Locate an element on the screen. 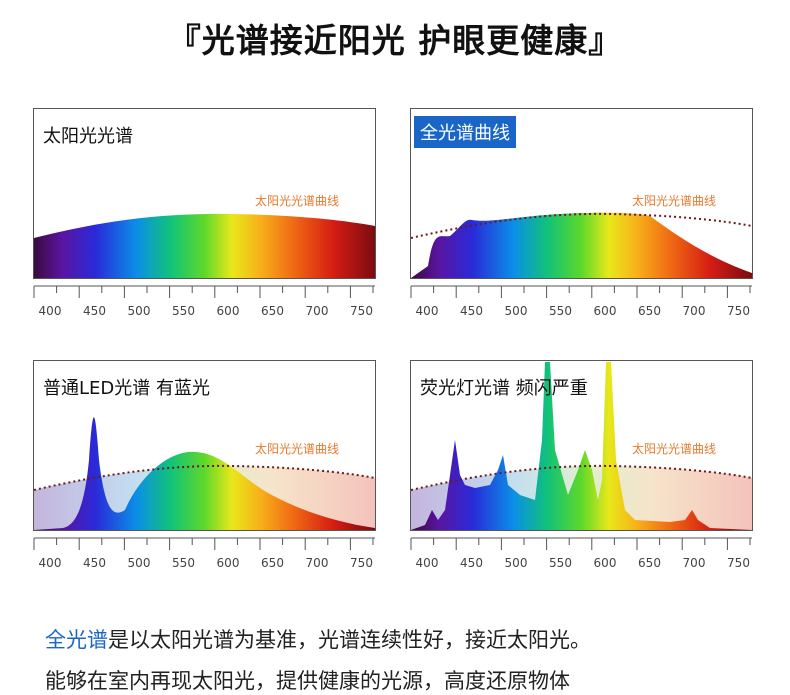  description-text: 是以太阳光谱为基准，光谱连续性好，接近太阳光。 is located at coordinates (349, 640).